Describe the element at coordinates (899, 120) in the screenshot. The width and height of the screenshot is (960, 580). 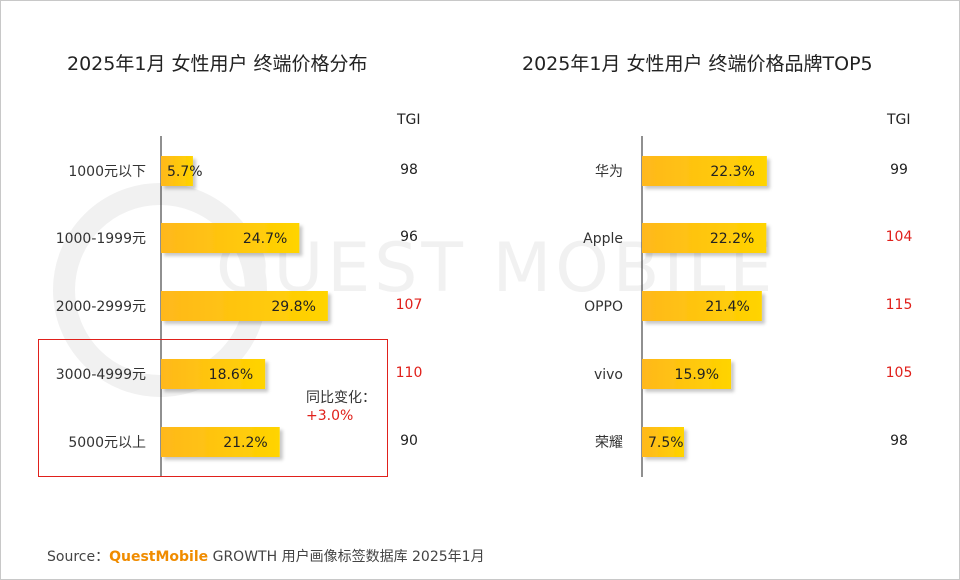
I see `right-tgi-header: TGI` at that location.